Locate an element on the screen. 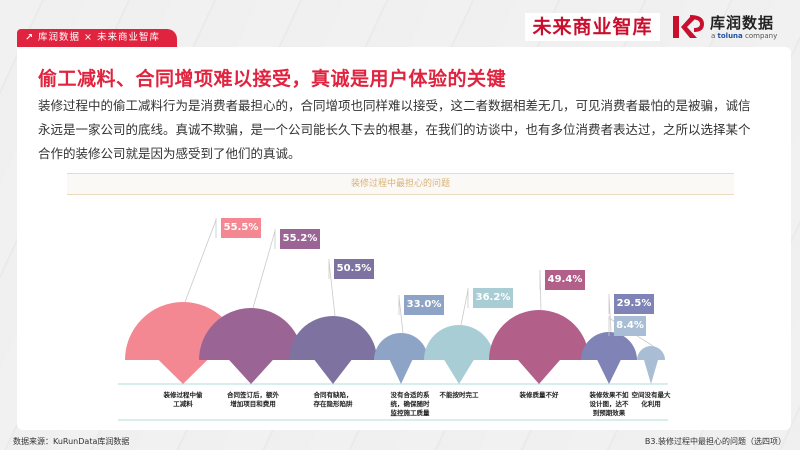 The image size is (800, 450). chart-title: 装修过程中最担心的问题 is located at coordinates (400, 184).